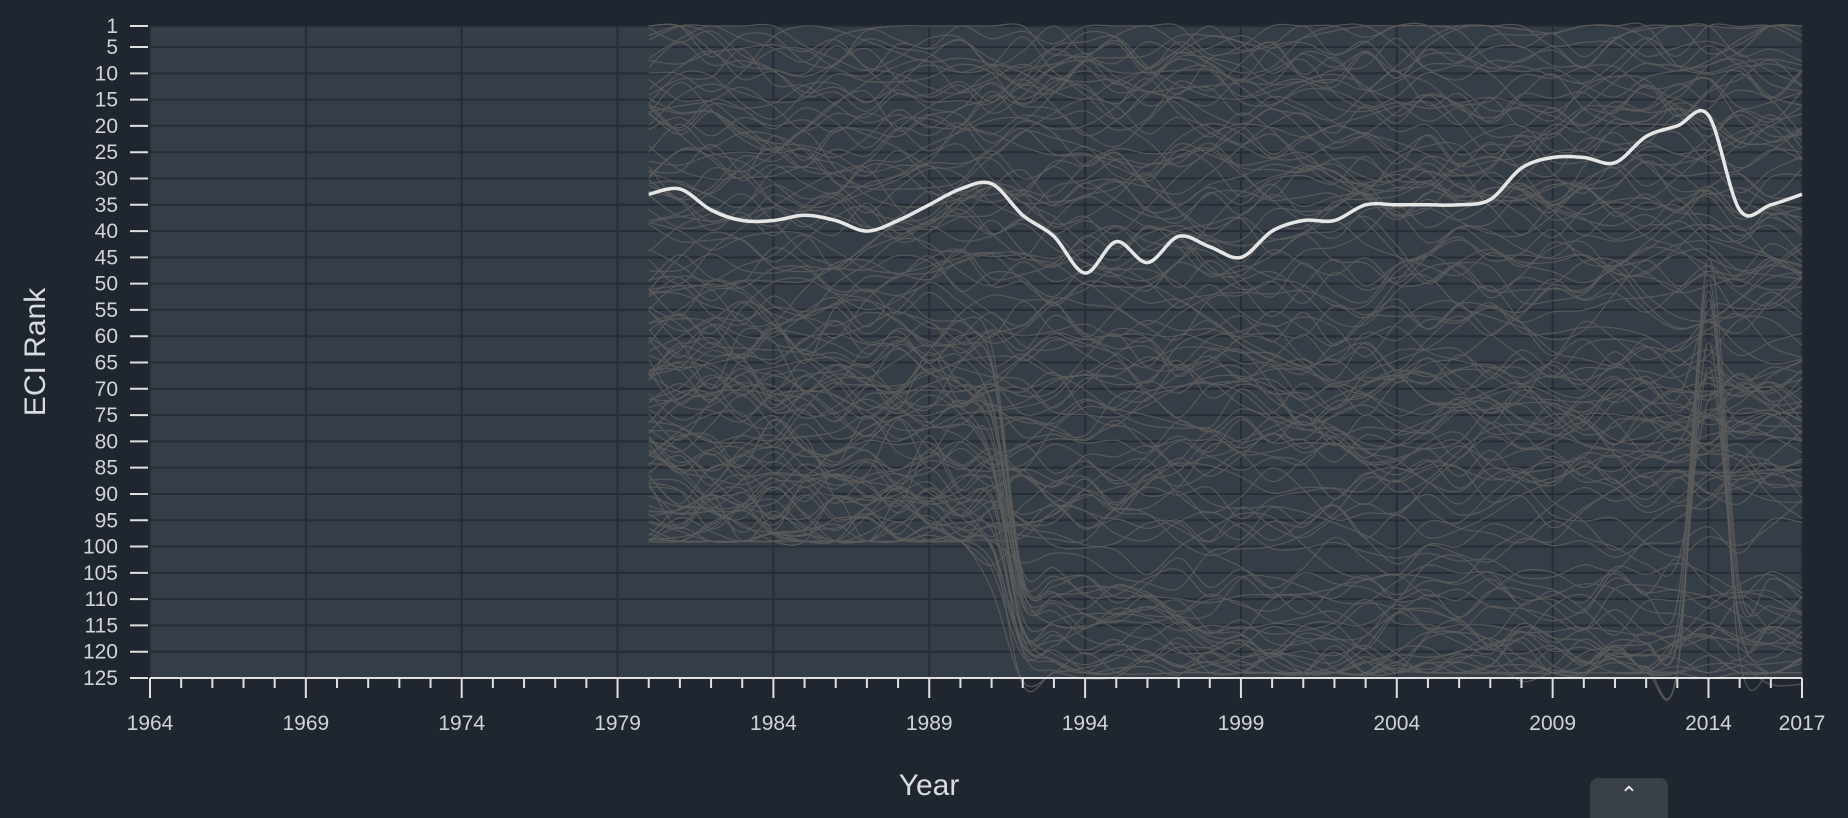  What do you see at coordinates (461, 723) in the screenshot?
I see `x-tick-label: 1974` at bounding box center [461, 723].